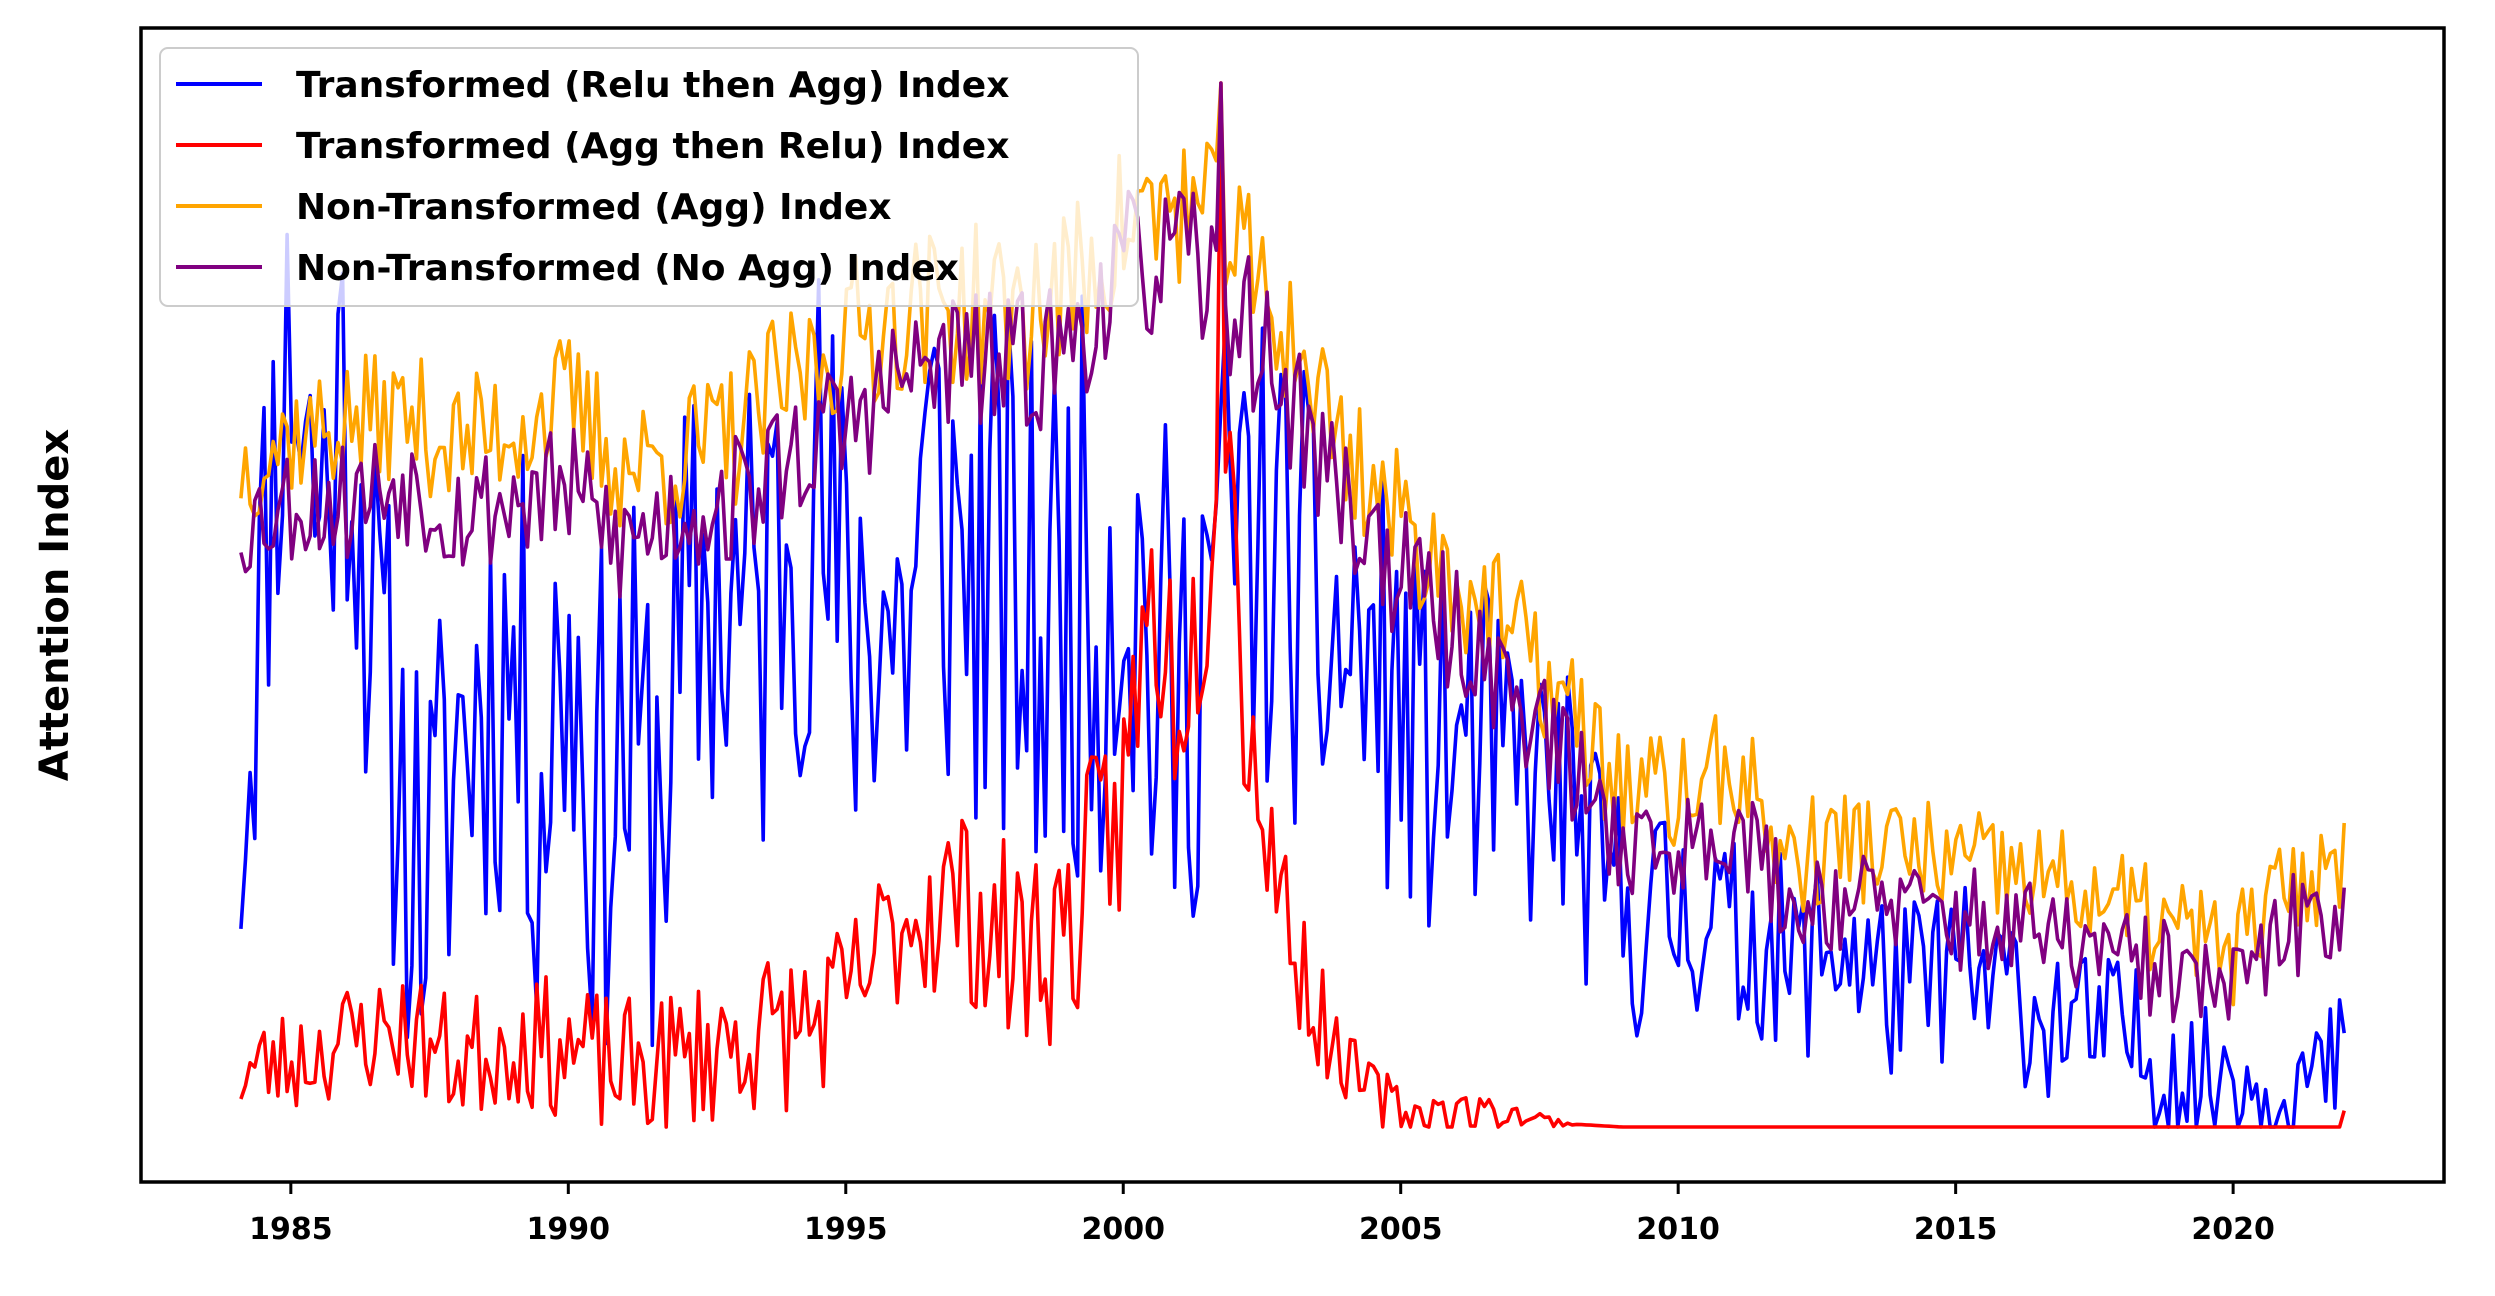  I want to click on x-tick-label: 1985, so click(291, 1229).